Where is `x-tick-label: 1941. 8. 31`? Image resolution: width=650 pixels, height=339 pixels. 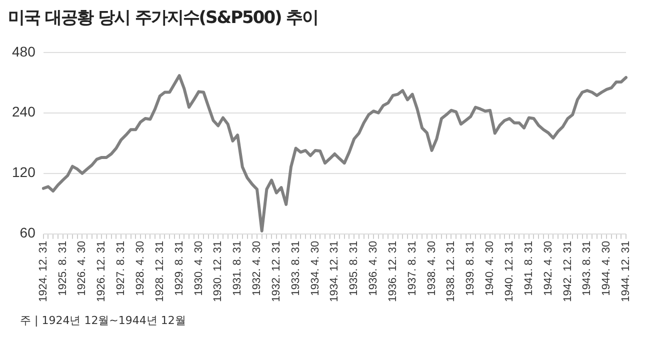 x-tick-label: 1941. 8. 31 is located at coordinates (528, 268).